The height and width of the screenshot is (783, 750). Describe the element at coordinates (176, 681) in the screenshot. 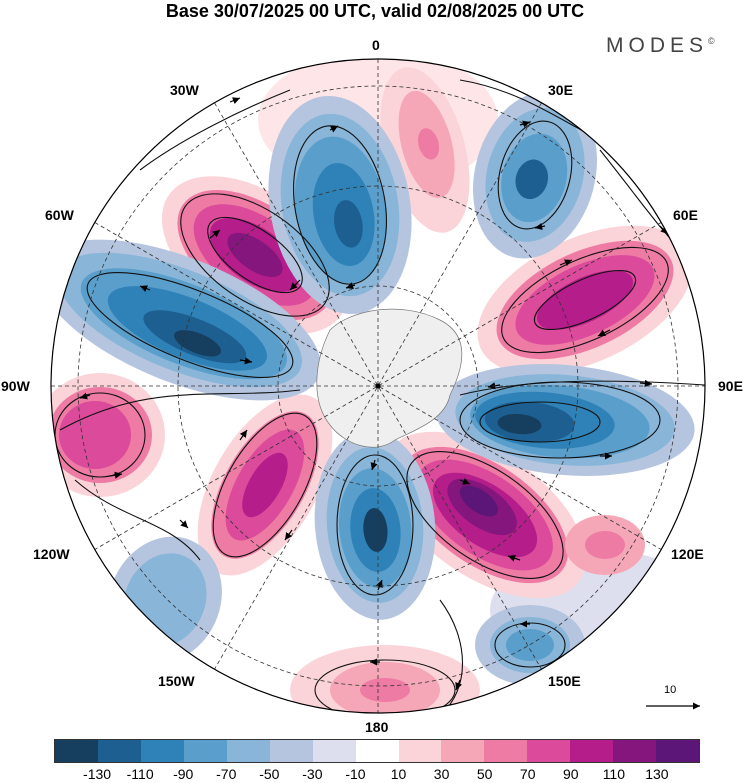

I see `lon-label-150w: 150W` at that location.